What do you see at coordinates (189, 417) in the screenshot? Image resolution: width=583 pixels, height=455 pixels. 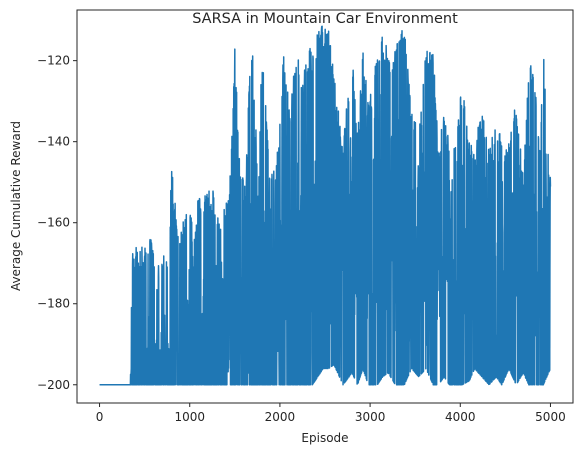 I see `x-tick-label: 1000` at bounding box center [189, 417].